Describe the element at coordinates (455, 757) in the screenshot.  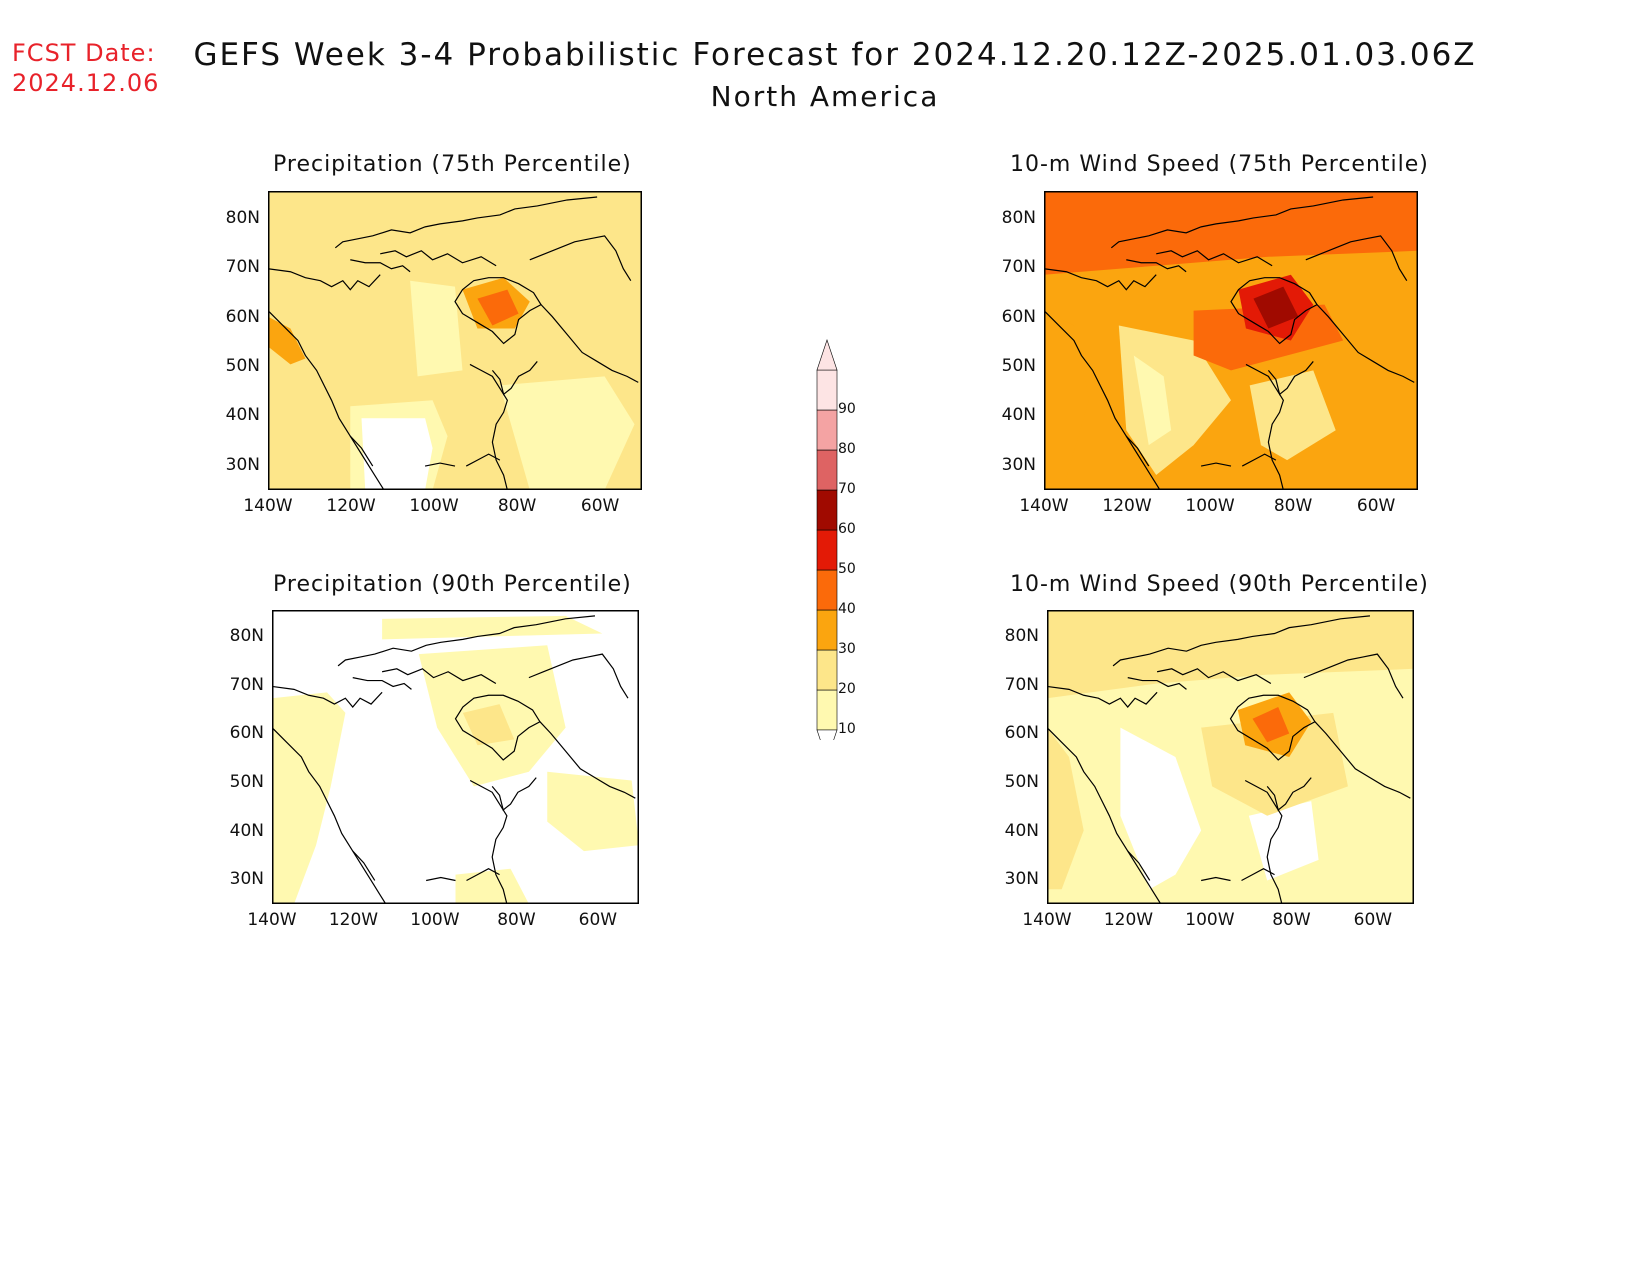
I see `map-panel-precip90` at that location.